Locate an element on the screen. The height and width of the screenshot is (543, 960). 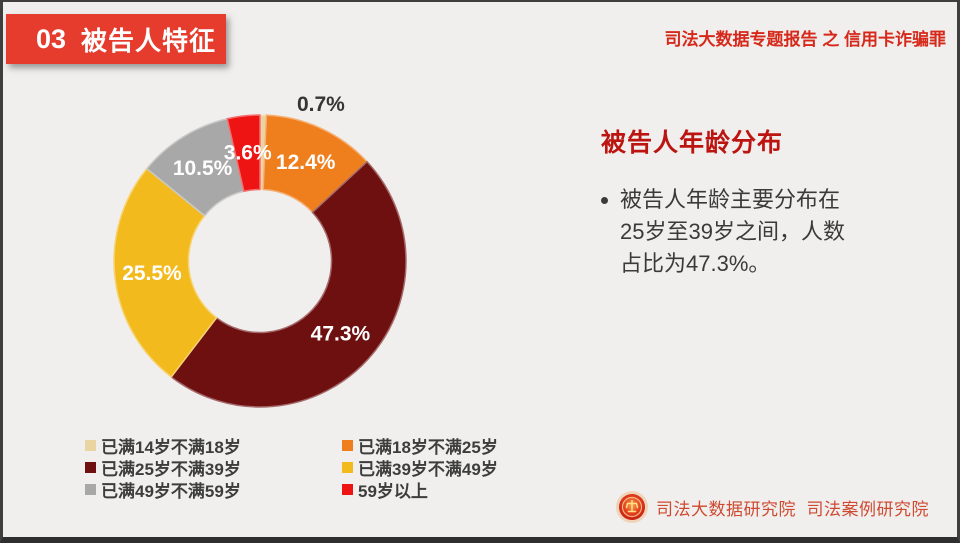
legend-item-5: 59岁以上 is located at coordinates (420, 489).